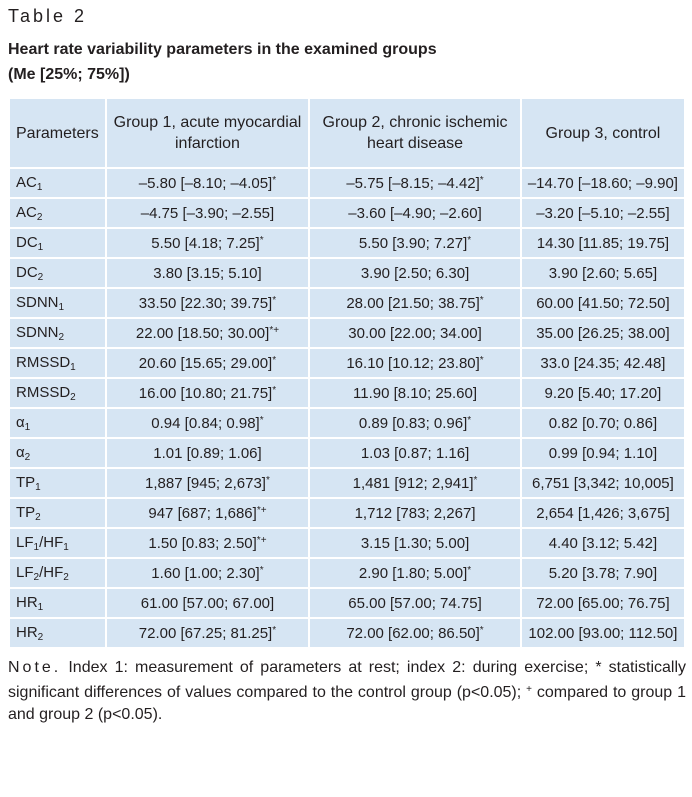 The width and height of the screenshot is (692, 797). Describe the element at coordinates (603, 133) in the screenshot. I see `column-header: Group 3, control` at that location.